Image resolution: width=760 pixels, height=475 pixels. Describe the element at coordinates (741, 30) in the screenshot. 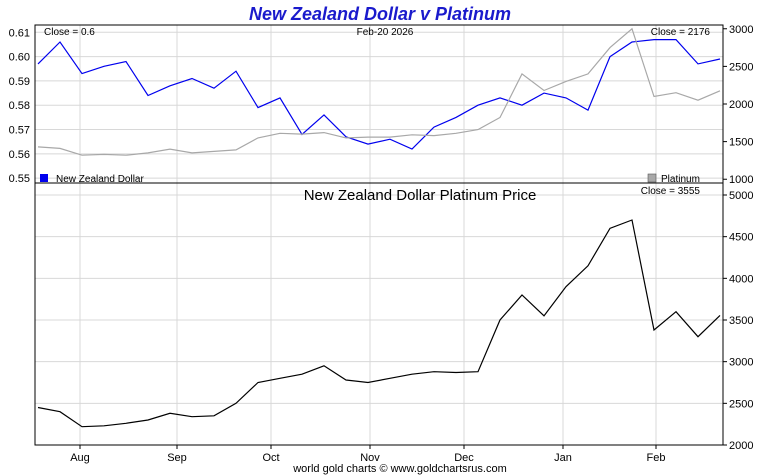

I see `top-right-tick-label: 3000` at that location.